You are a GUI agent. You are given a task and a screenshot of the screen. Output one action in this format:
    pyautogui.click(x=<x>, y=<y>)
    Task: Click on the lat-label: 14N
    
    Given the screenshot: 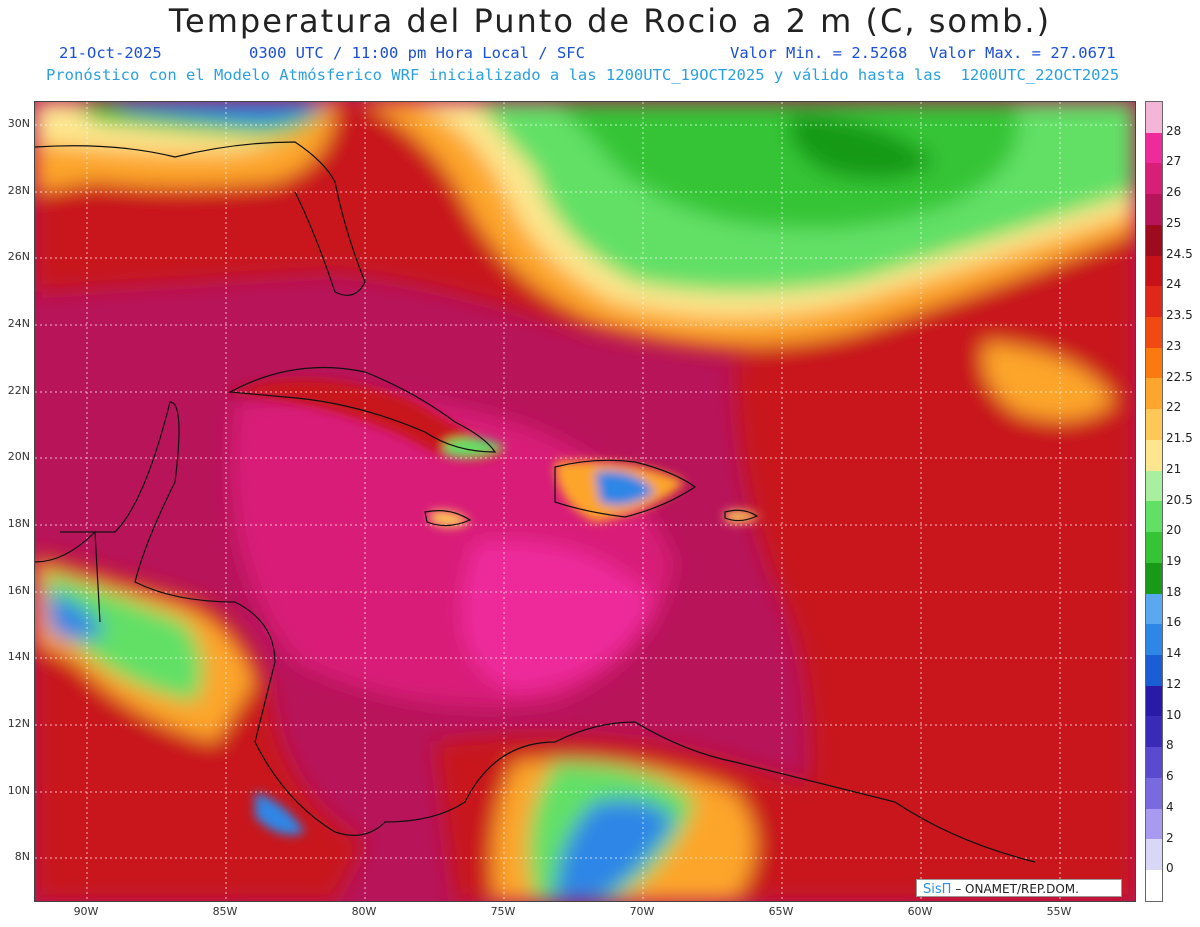 What is the action you would take?
    pyautogui.click(x=18, y=656)
    